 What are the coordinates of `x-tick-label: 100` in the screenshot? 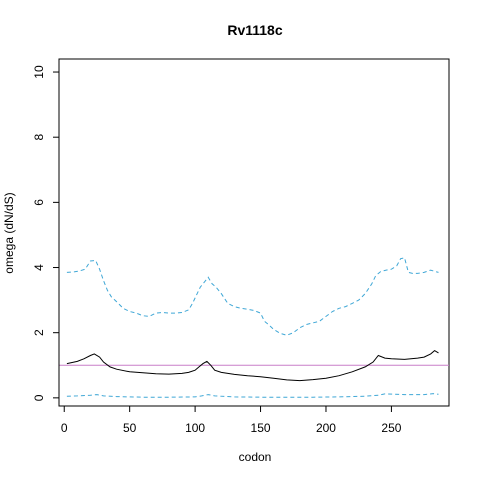 It's located at (195, 428).